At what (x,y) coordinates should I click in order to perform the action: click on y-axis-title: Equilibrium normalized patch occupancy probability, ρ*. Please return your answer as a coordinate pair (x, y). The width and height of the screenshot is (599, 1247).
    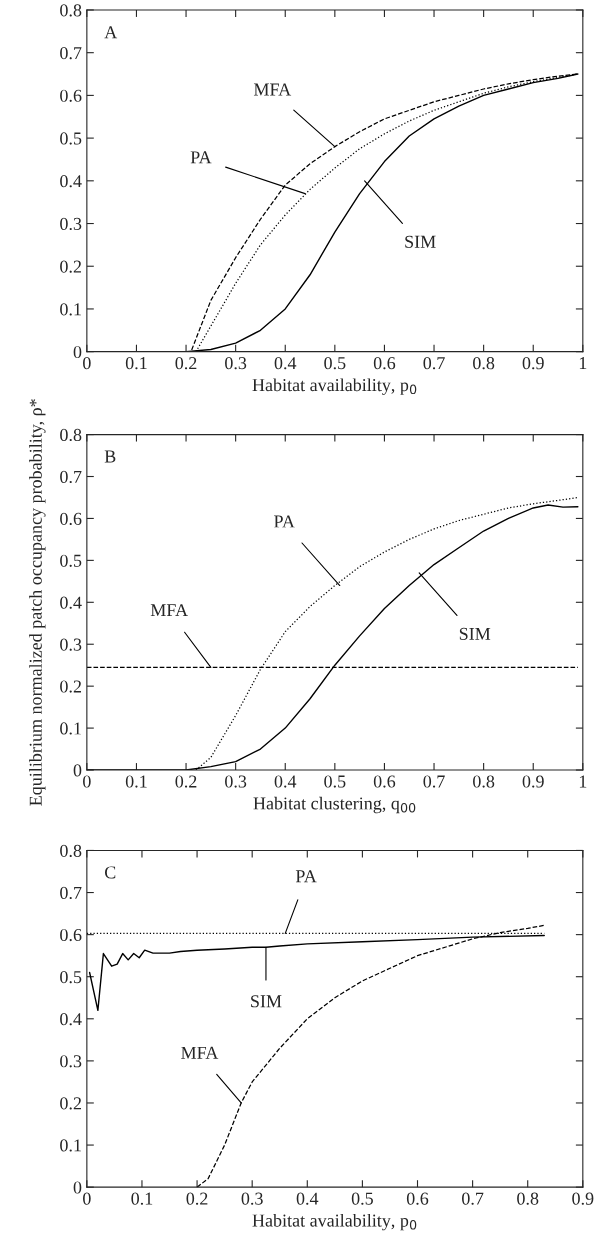
    Looking at the image, I should click on (37, 602).